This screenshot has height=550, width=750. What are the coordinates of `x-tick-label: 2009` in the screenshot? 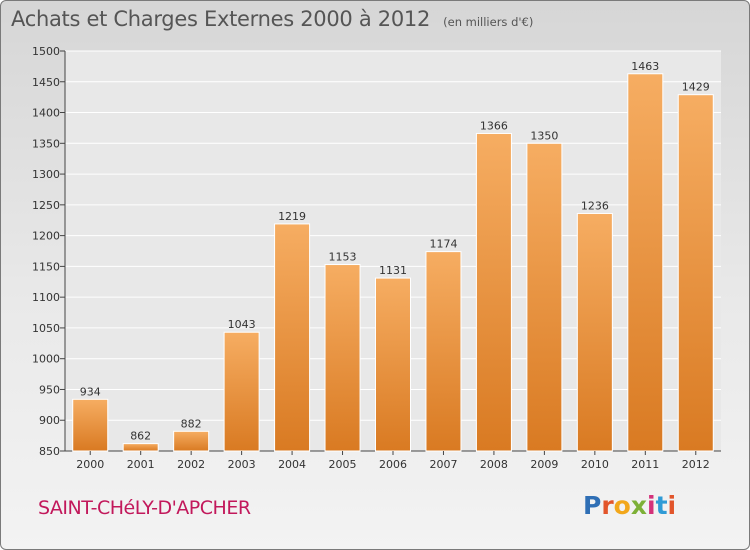 It's located at (544, 464).